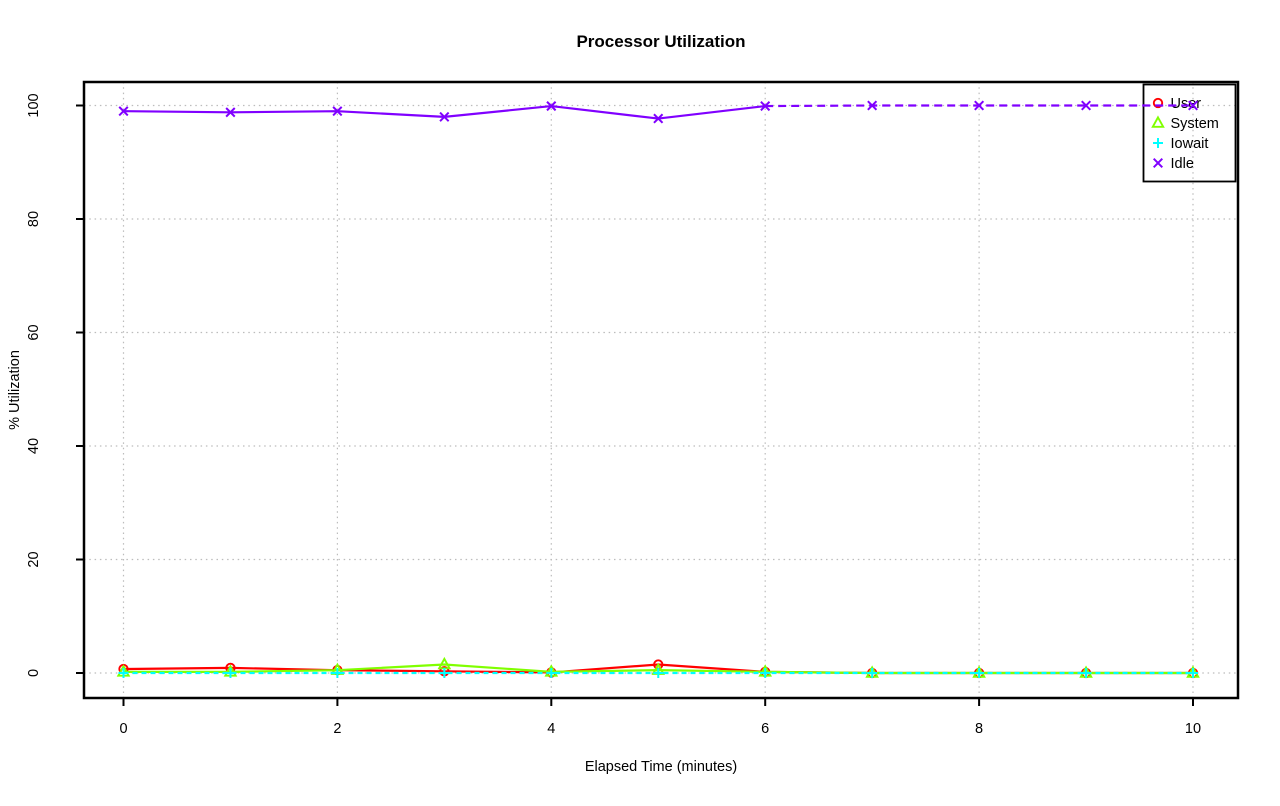 This screenshot has width=1280, height=806. What do you see at coordinates (551, 729) in the screenshot?
I see `x-tick-label: 4` at bounding box center [551, 729].